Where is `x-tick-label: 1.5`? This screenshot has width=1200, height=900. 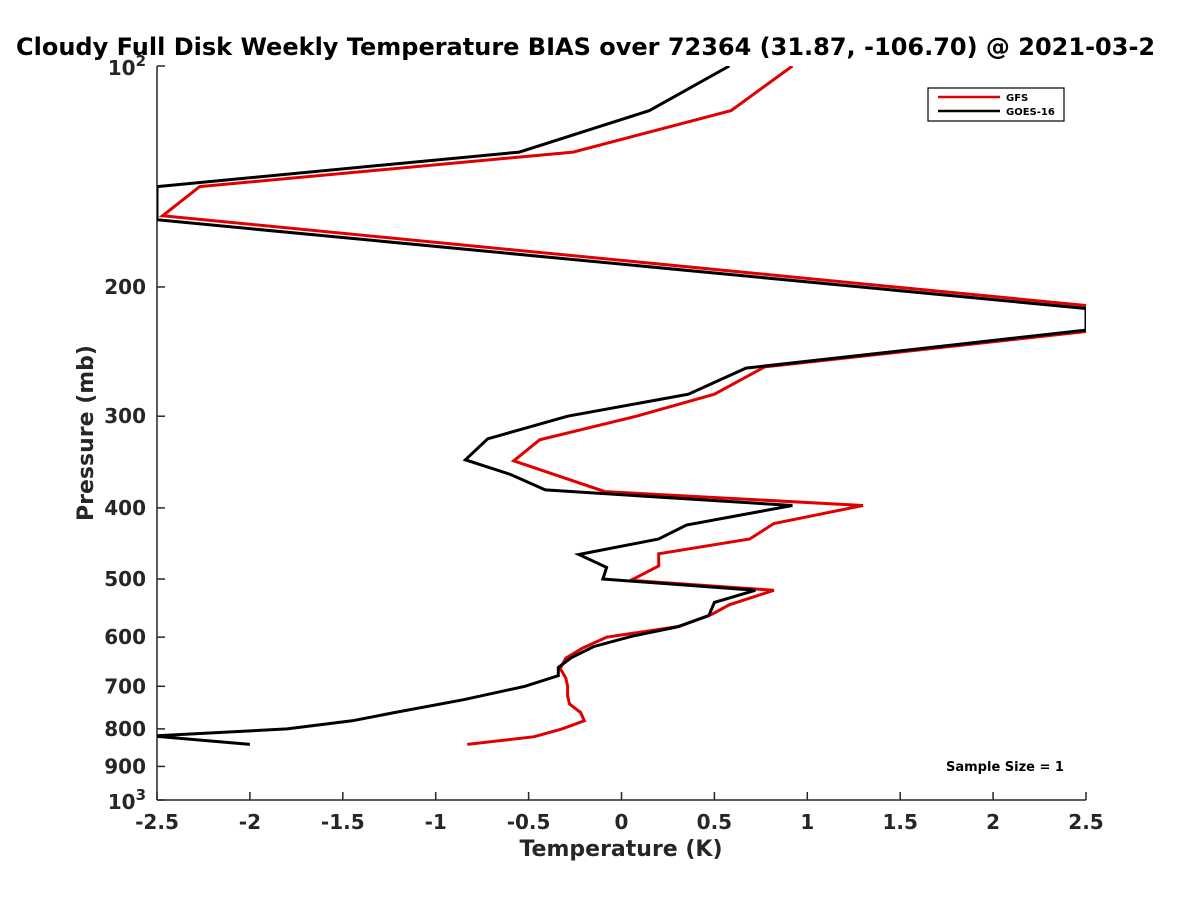
x-tick-label: 1.5 is located at coordinates (899, 822).